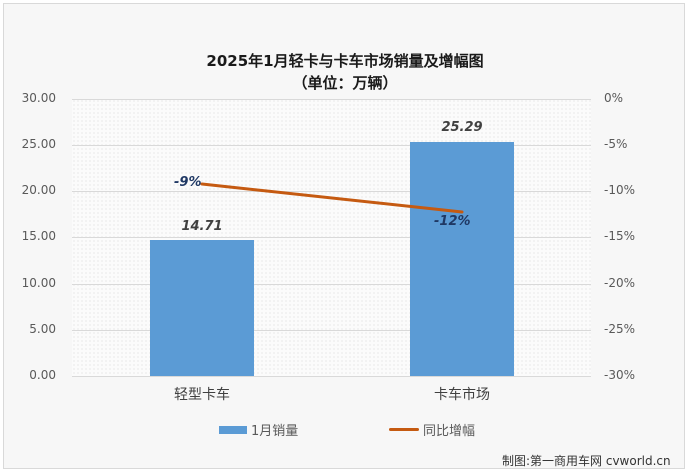 This screenshot has height=474, width=690. What do you see at coordinates (38, 283) in the screenshot?
I see `y-left-tick: 10.00` at bounding box center [38, 283].